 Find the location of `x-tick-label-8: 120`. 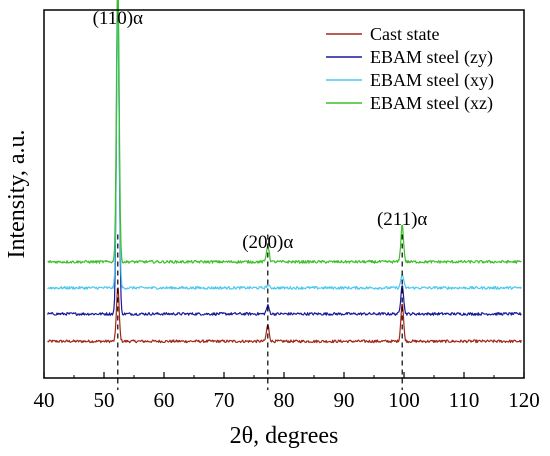

x-tick-label-8: 120 is located at coordinates (524, 400).